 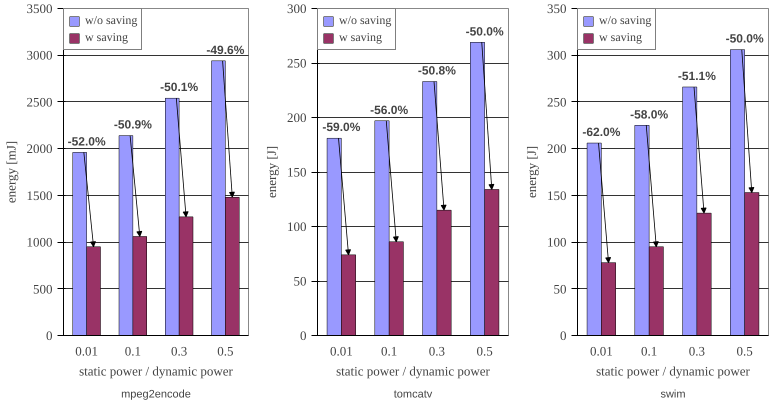 What do you see at coordinates (156, 394) in the screenshot?
I see `text: mpeg2encode` at bounding box center [156, 394].